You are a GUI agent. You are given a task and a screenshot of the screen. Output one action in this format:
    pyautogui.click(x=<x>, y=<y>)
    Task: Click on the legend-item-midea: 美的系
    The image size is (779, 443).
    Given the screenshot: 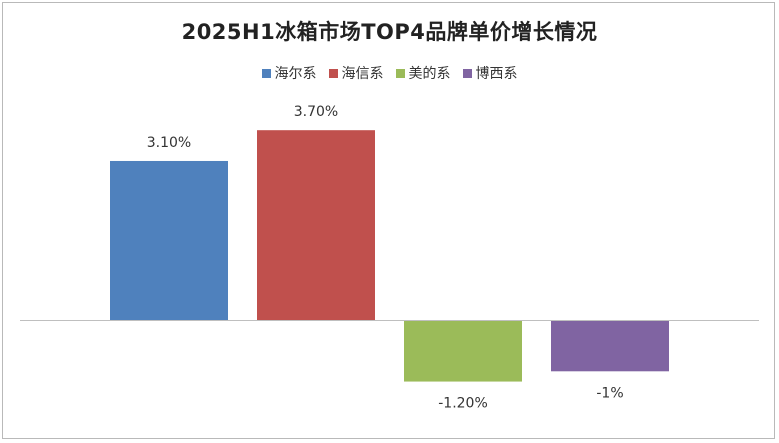 What is the action you would take?
    pyautogui.click(x=423, y=73)
    